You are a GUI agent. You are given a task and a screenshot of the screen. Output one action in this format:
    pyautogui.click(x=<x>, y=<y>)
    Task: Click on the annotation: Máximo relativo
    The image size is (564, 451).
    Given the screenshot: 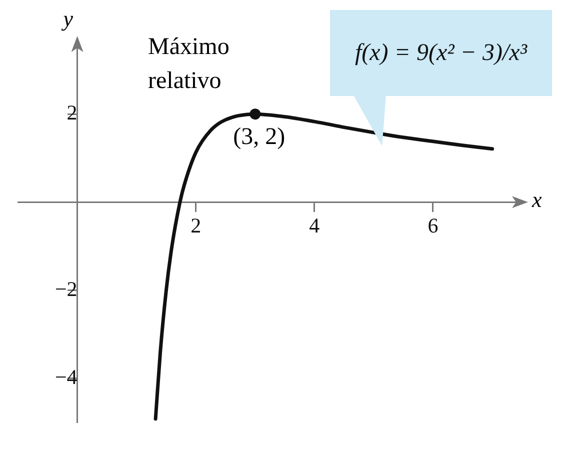 What is the action you would take?
    pyautogui.click(x=189, y=64)
    